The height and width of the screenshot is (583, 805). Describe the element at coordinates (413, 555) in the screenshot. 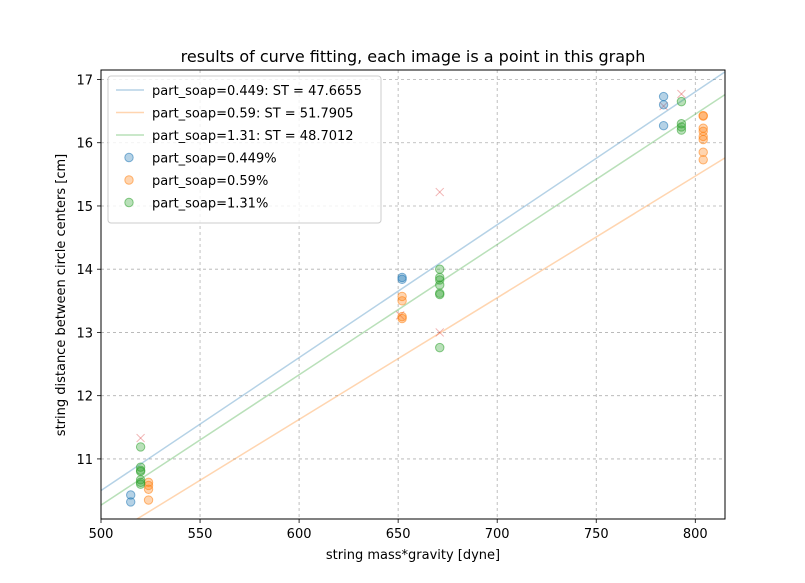

I see `x-axis-label: string mass*gravity [dyne]` at that location.